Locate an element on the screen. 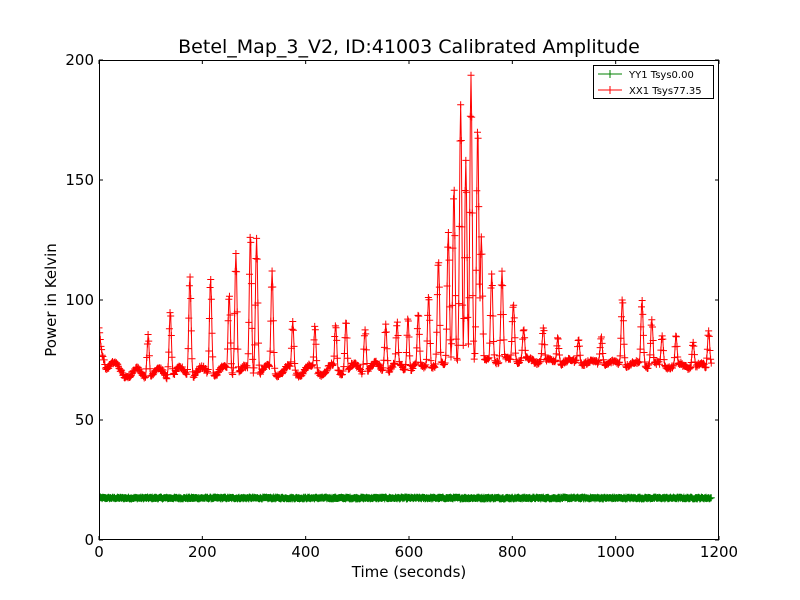  legend-entry-xx1: XX1 Tsys77.35 is located at coordinates (650, 91).